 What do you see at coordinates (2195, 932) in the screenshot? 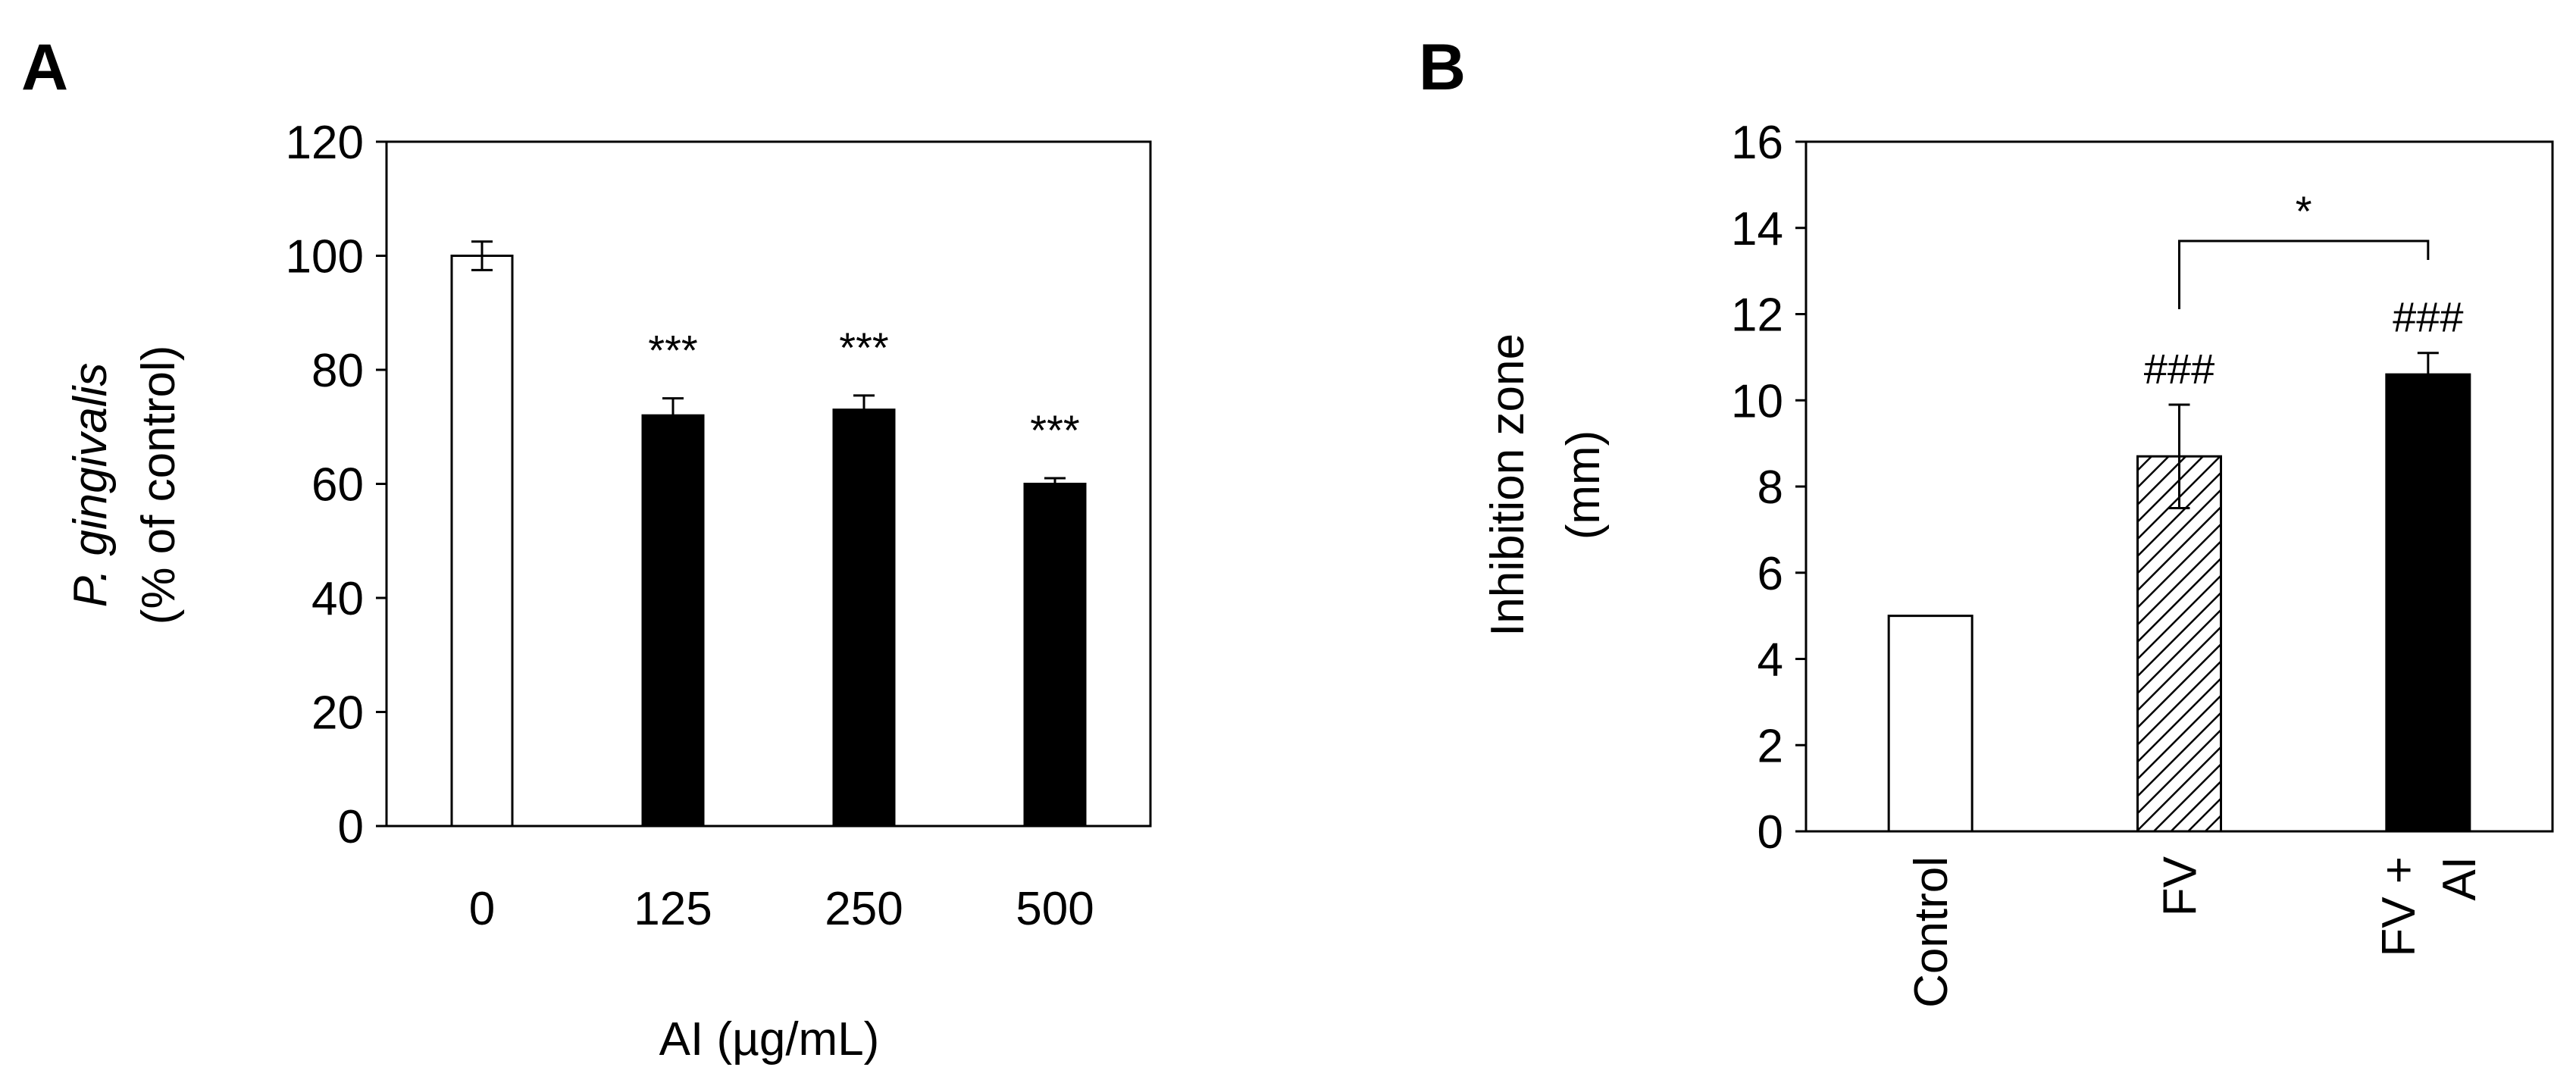
I see `x-axis-b: Control FV FV + AI` at bounding box center [2195, 932].